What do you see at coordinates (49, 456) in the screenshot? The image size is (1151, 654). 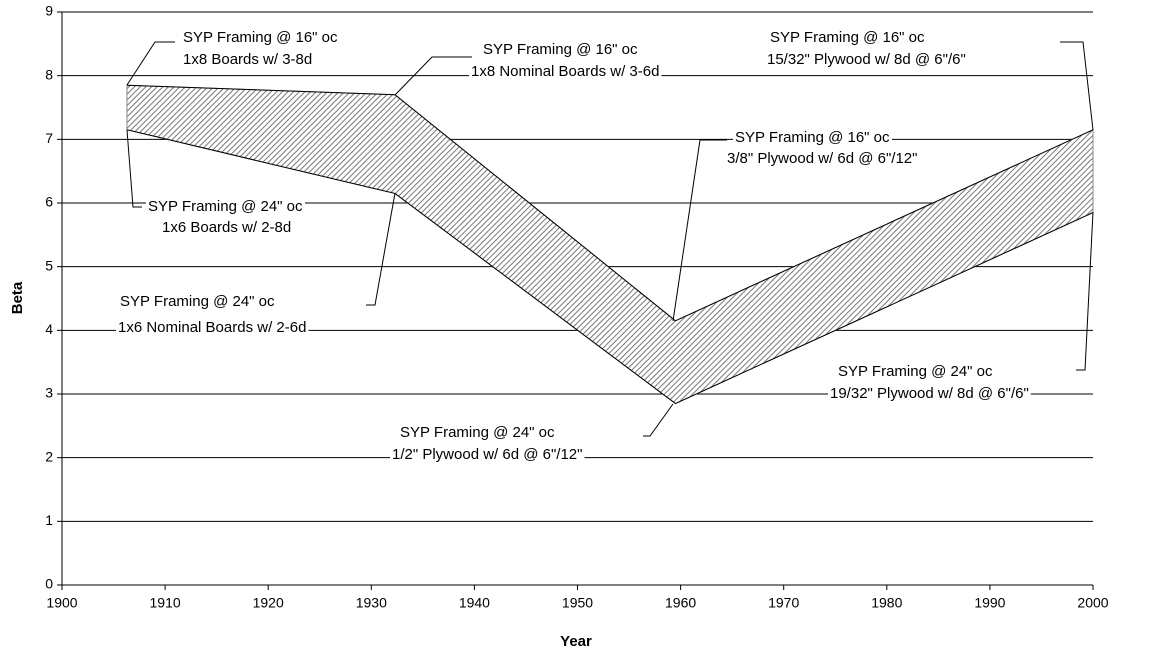 I see `y-tick-label: 2` at bounding box center [49, 456].